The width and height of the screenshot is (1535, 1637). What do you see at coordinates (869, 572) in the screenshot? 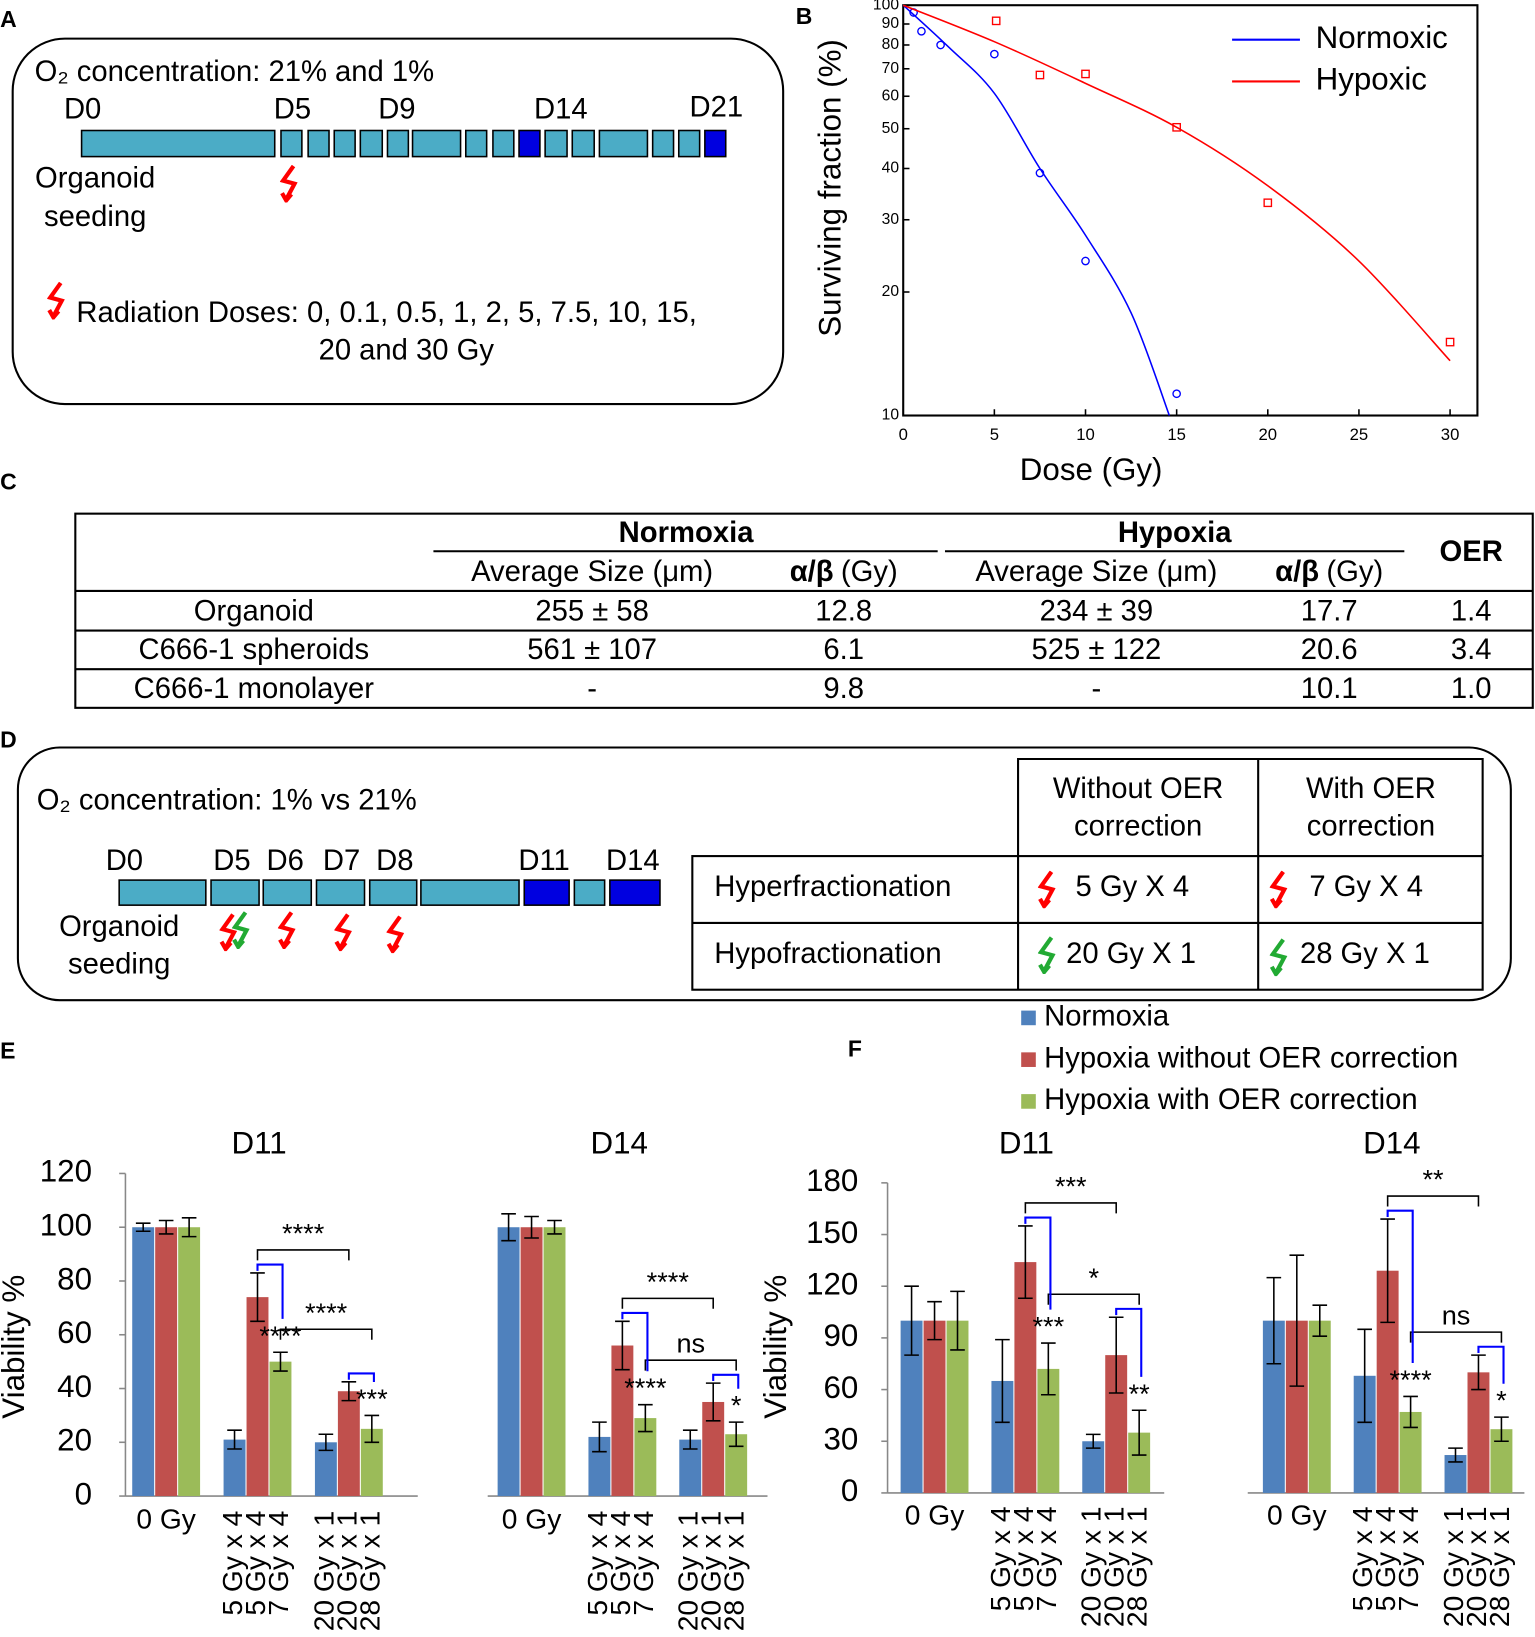
I see `subheader-part: (Gy)` at bounding box center [869, 572].